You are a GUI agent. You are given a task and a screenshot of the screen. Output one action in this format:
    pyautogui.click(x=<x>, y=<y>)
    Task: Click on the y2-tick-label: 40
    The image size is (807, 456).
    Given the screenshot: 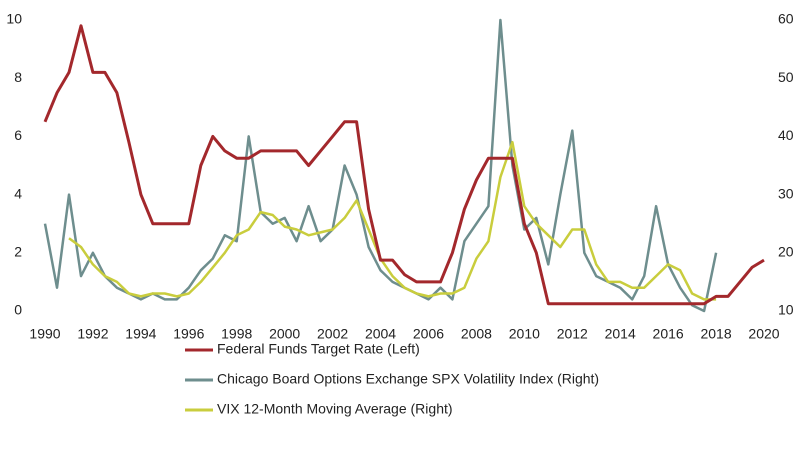 What is the action you would take?
    pyautogui.click(x=786, y=135)
    